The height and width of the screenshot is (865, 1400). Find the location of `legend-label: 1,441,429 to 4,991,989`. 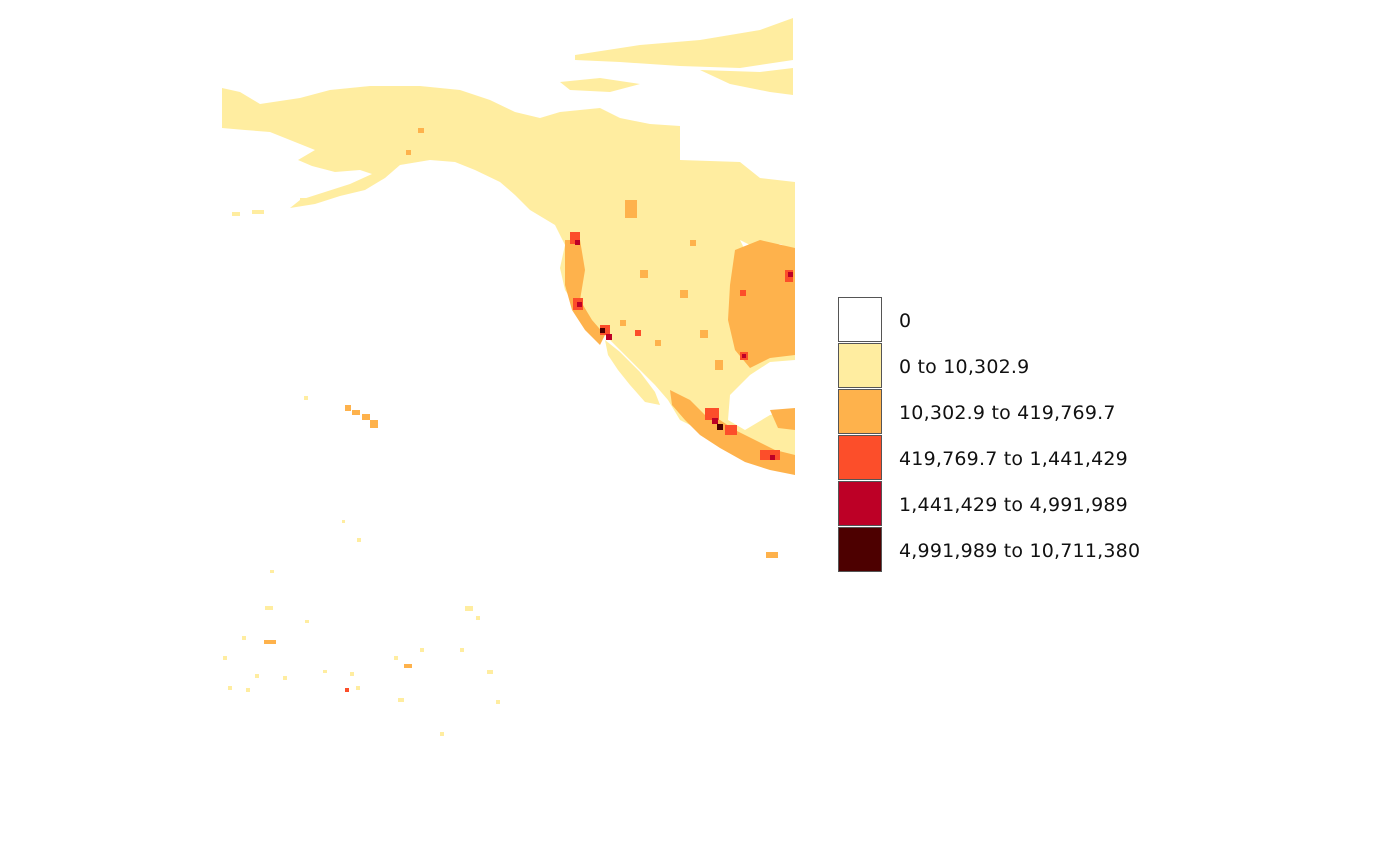

legend-label: 1,441,429 to 4,991,989 is located at coordinates (1013, 505).